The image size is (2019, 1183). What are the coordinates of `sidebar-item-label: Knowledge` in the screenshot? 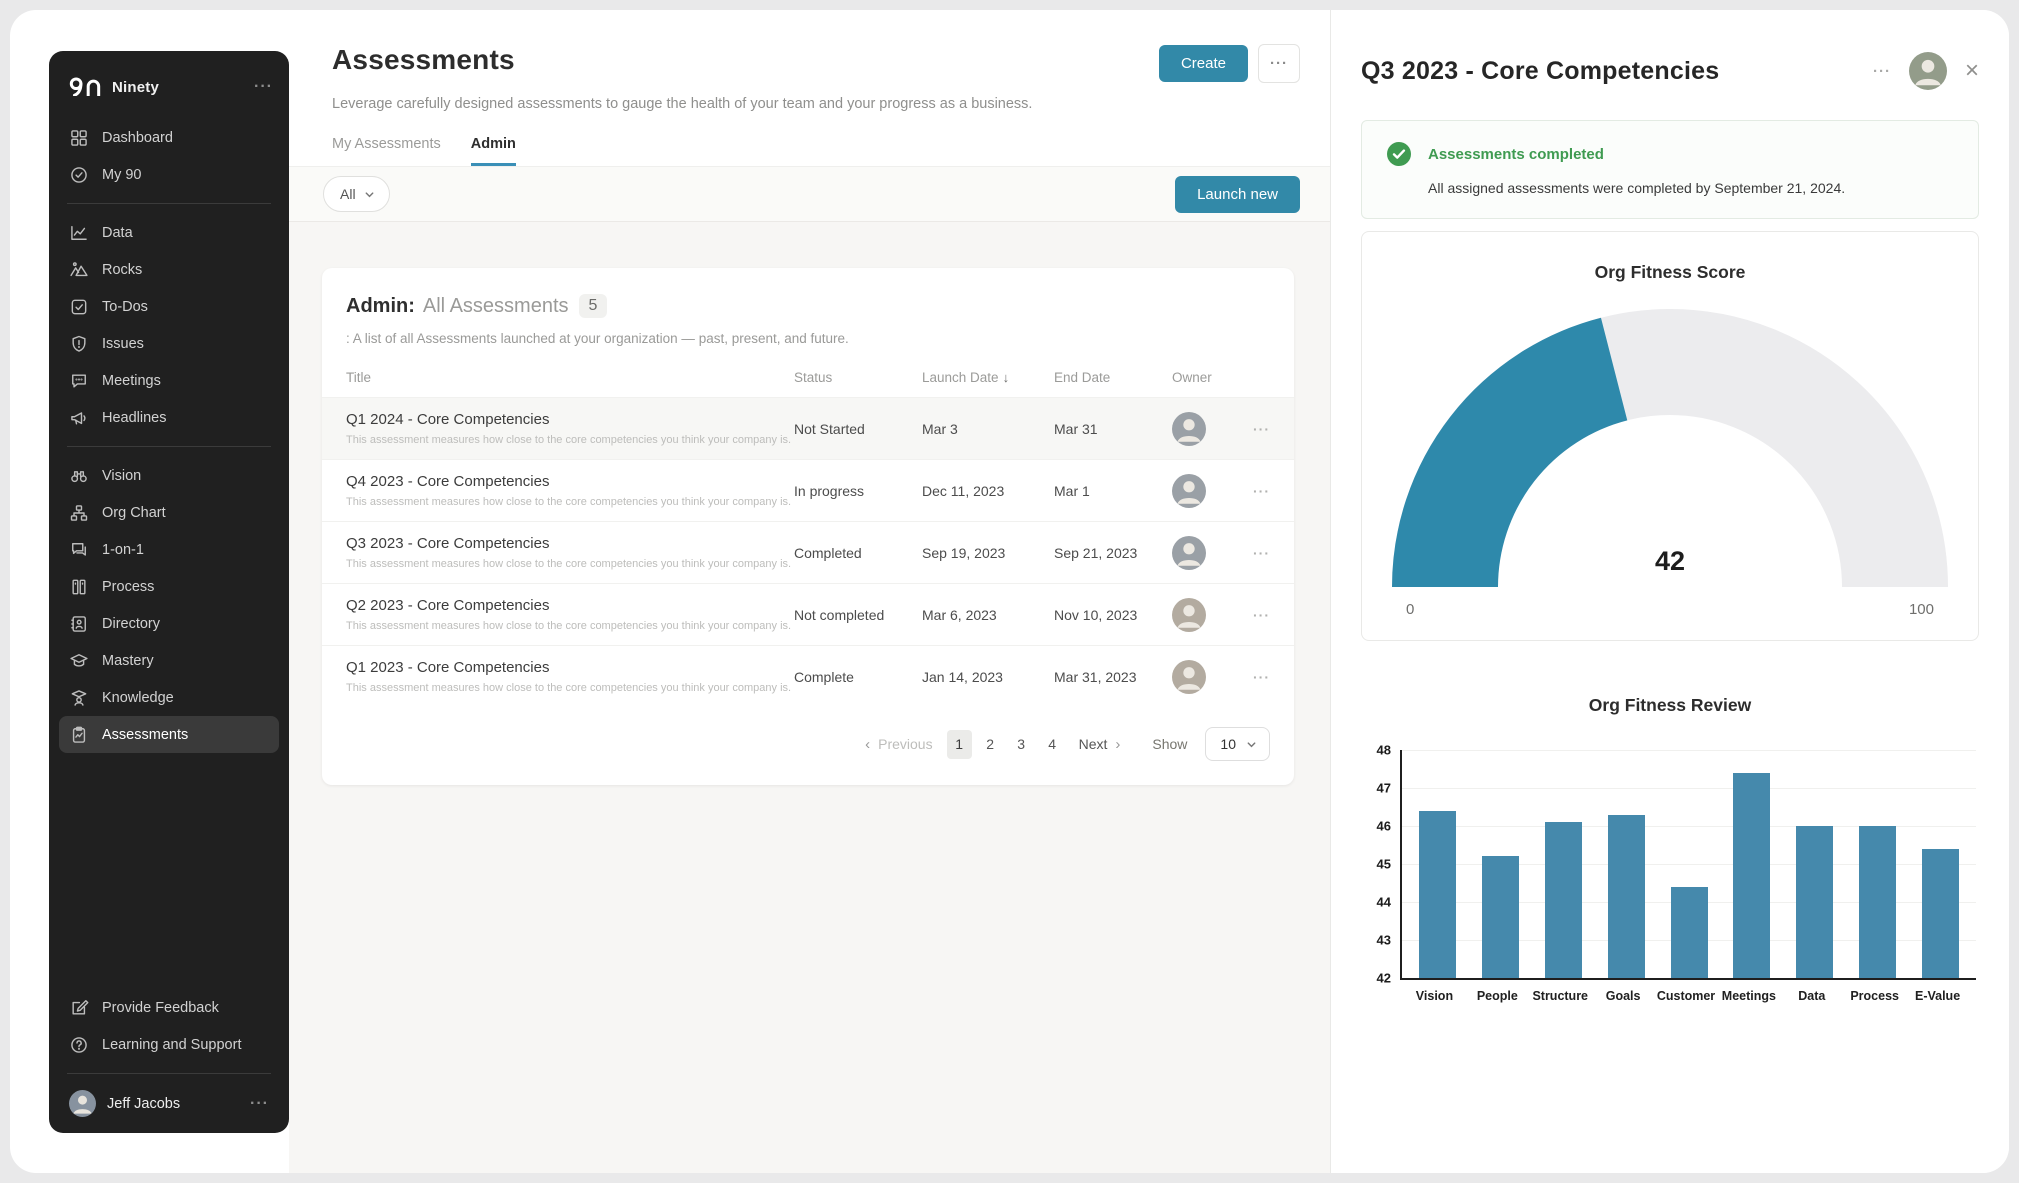 It's located at (138, 697).